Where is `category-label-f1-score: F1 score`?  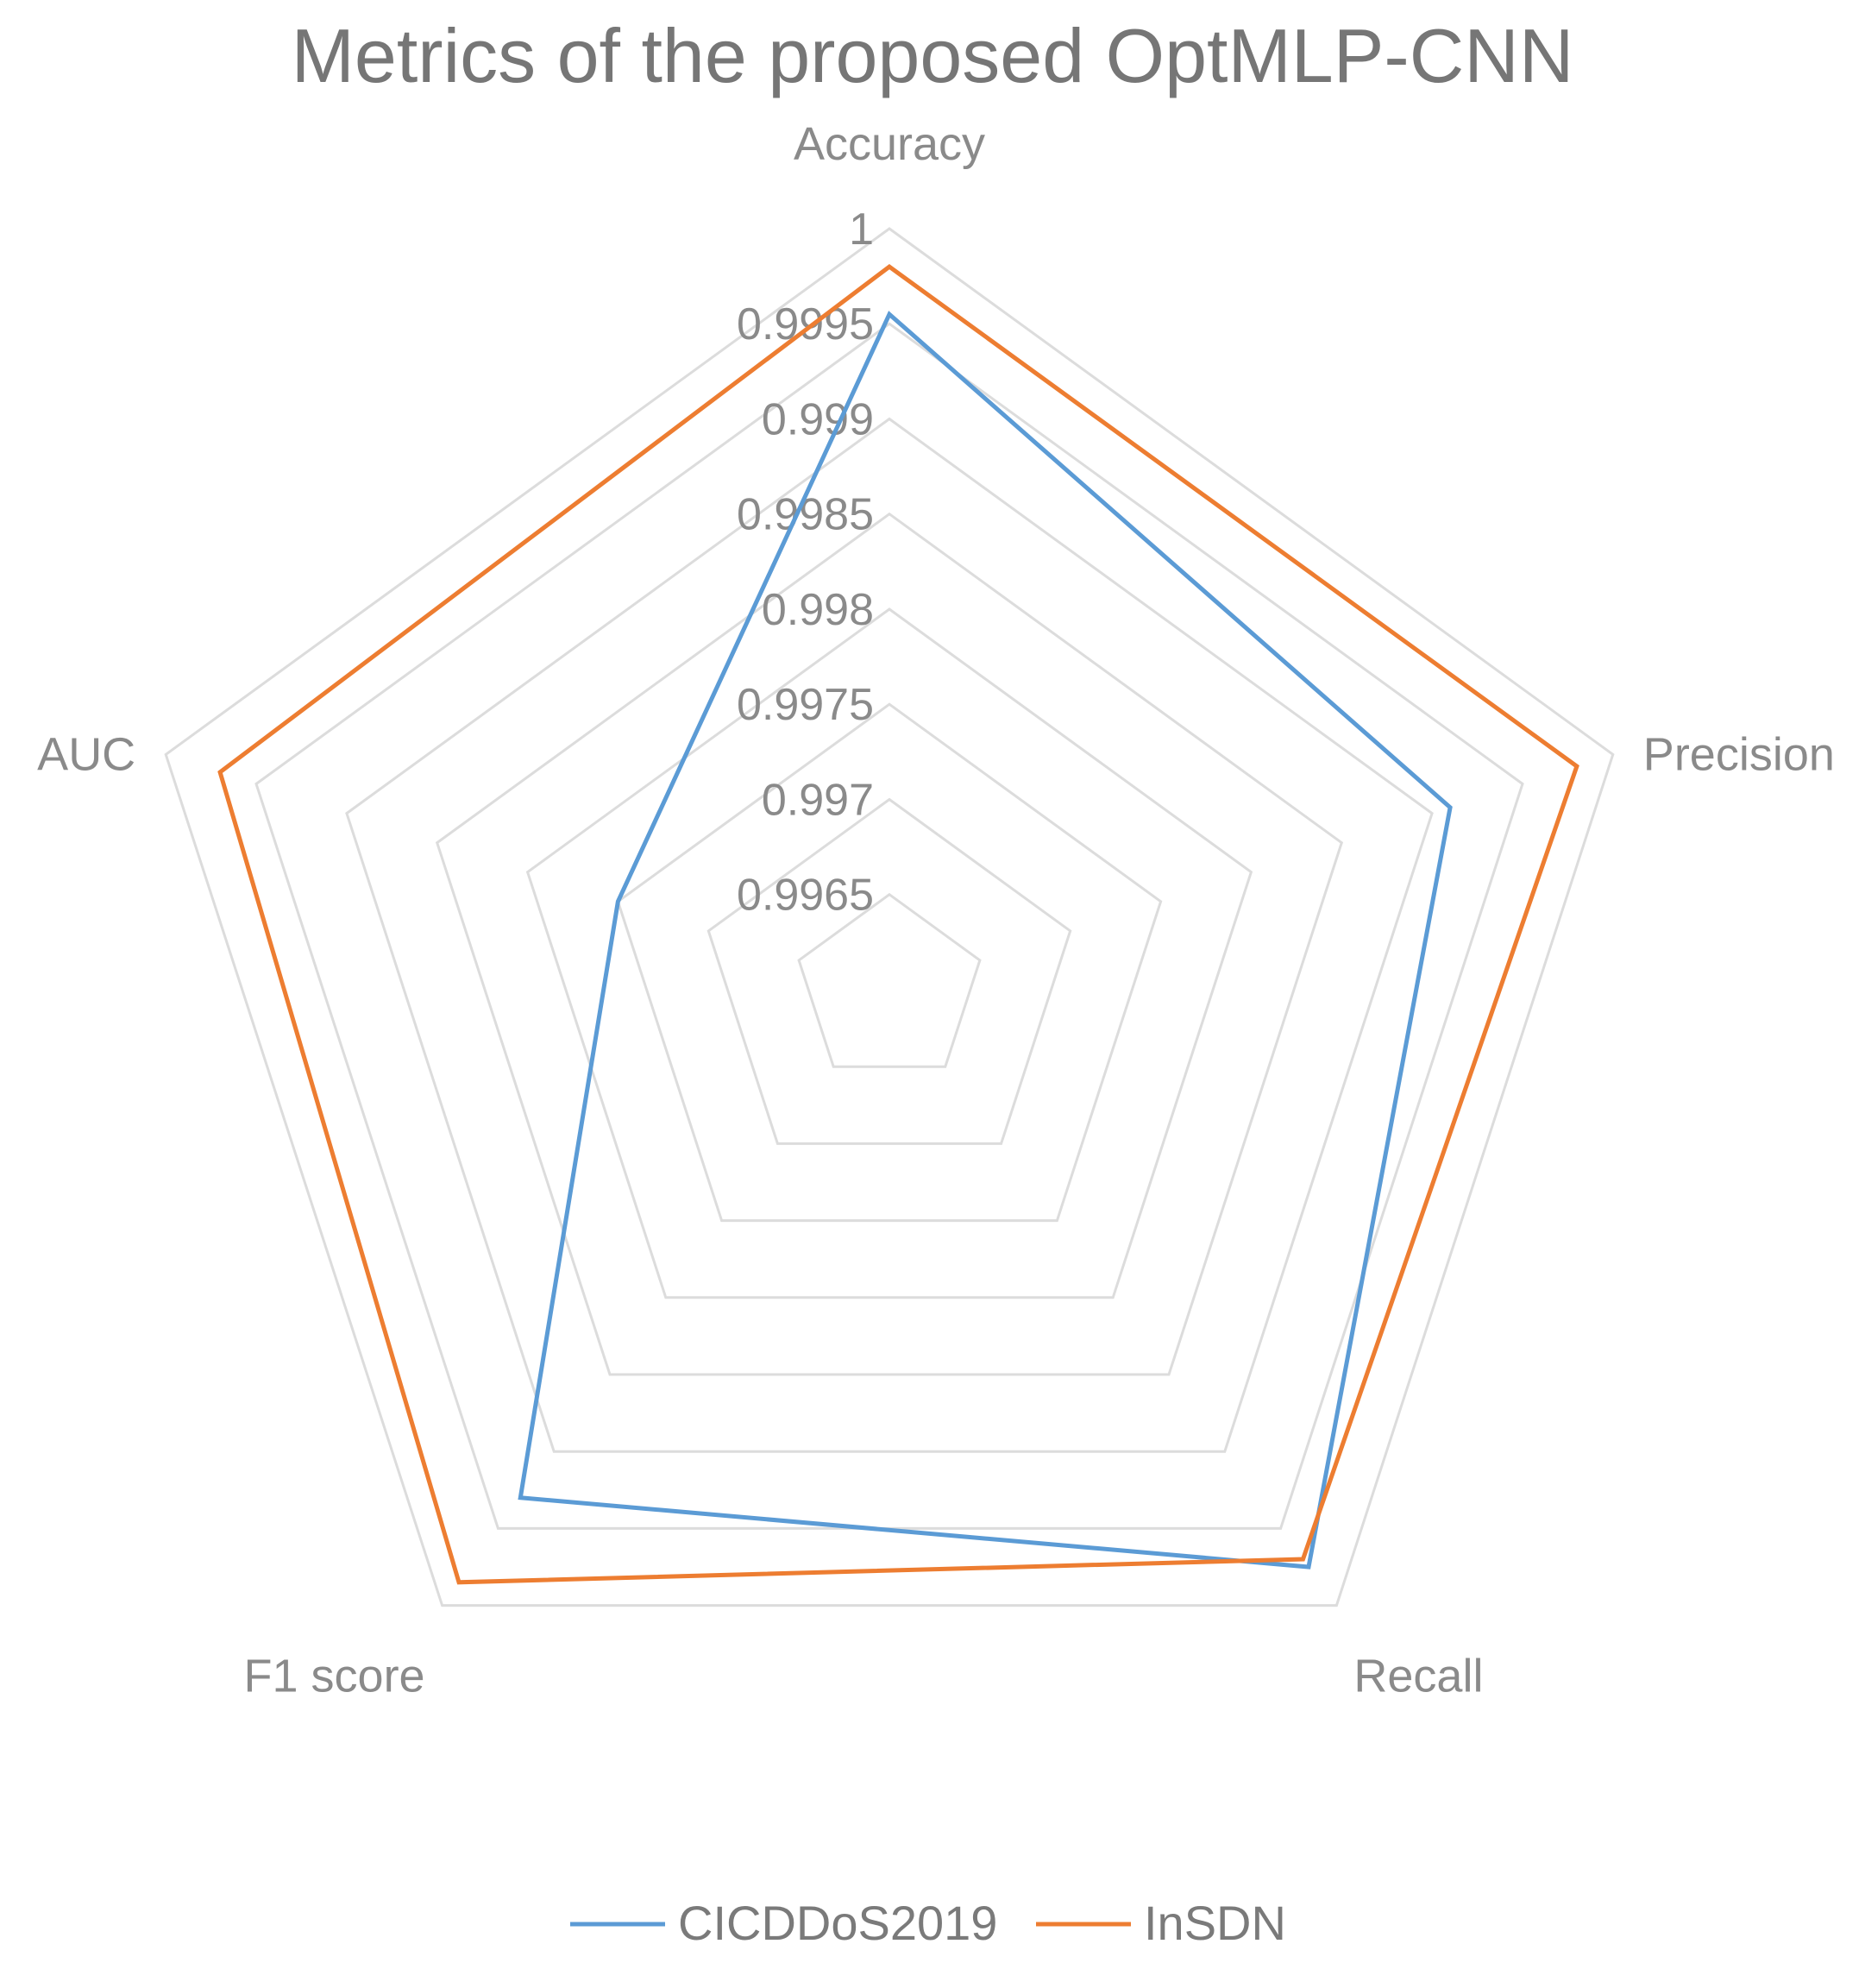 category-label-f1-score: F1 score is located at coordinates (334, 1677).